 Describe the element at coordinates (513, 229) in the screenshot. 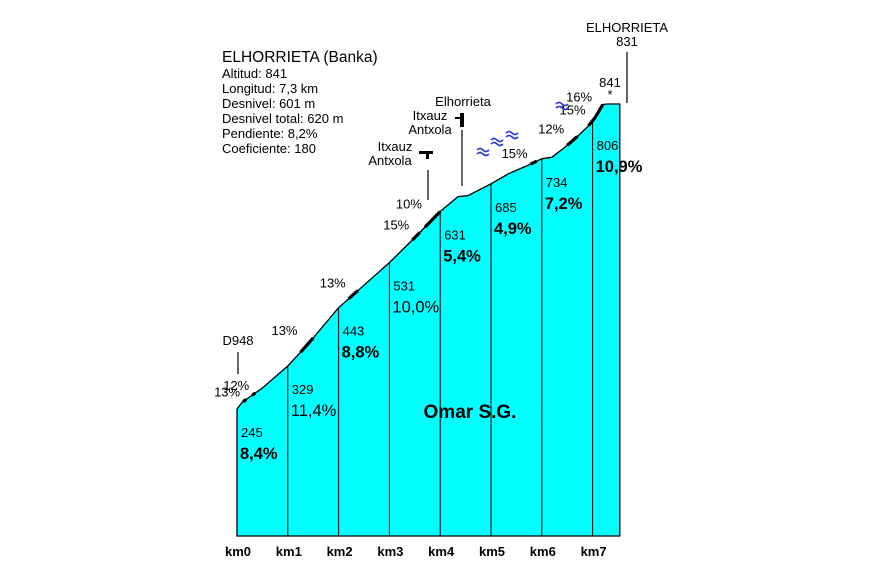

I see `segment-gradient-label: 4,9%` at that location.